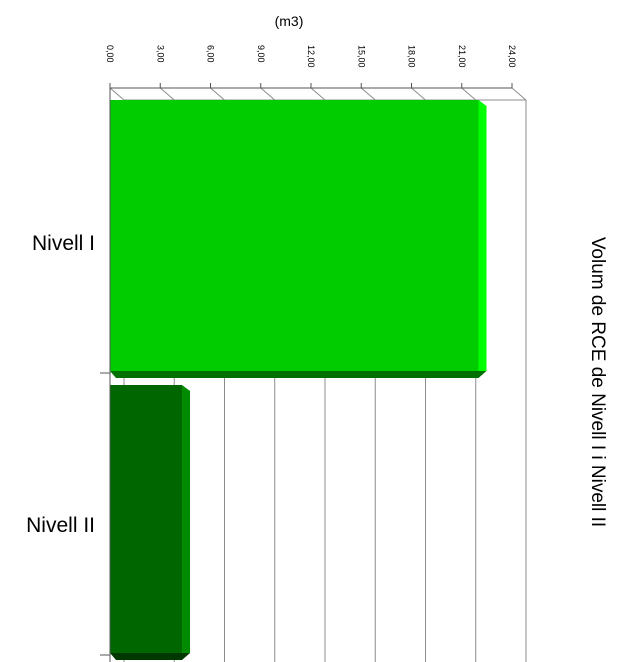  What do you see at coordinates (63, 243) in the screenshot?
I see `category-label-nivell-i: Nivell I` at bounding box center [63, 243].